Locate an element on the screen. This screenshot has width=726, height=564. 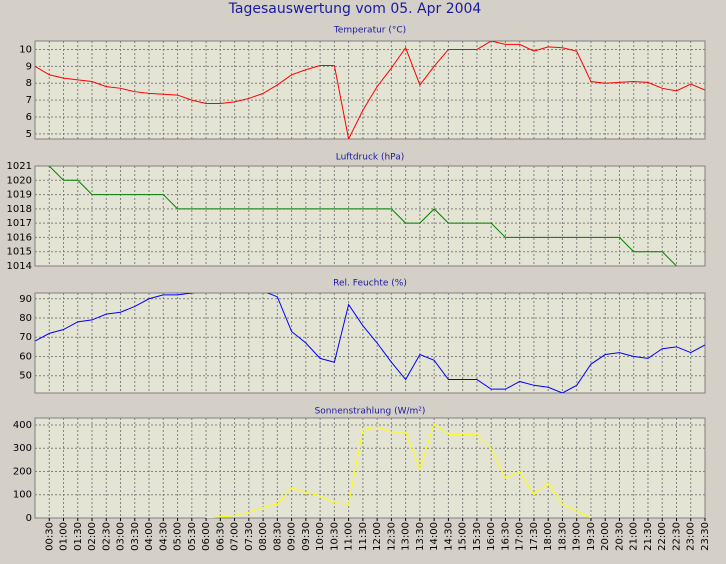
x-tick-label: 10:30 is located at coordinates (334, 536).